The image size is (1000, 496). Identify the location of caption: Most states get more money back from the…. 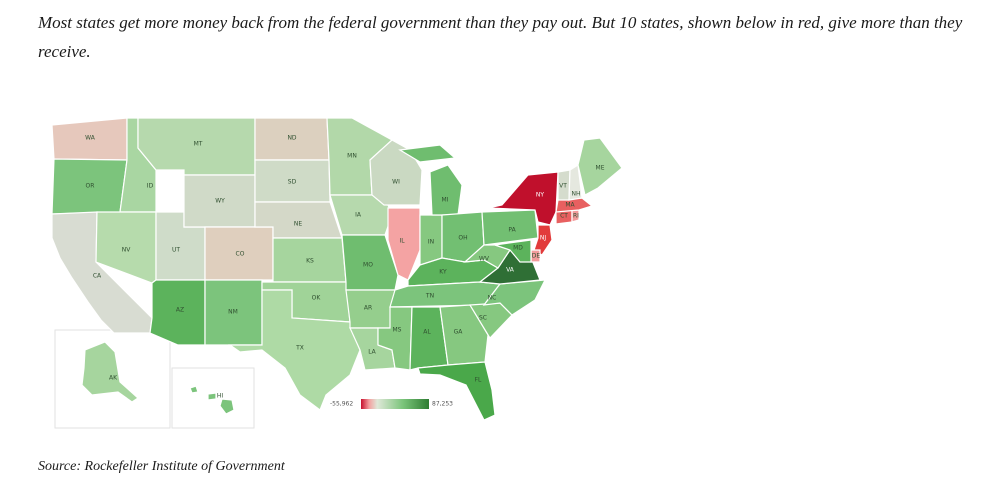
(500, 37).